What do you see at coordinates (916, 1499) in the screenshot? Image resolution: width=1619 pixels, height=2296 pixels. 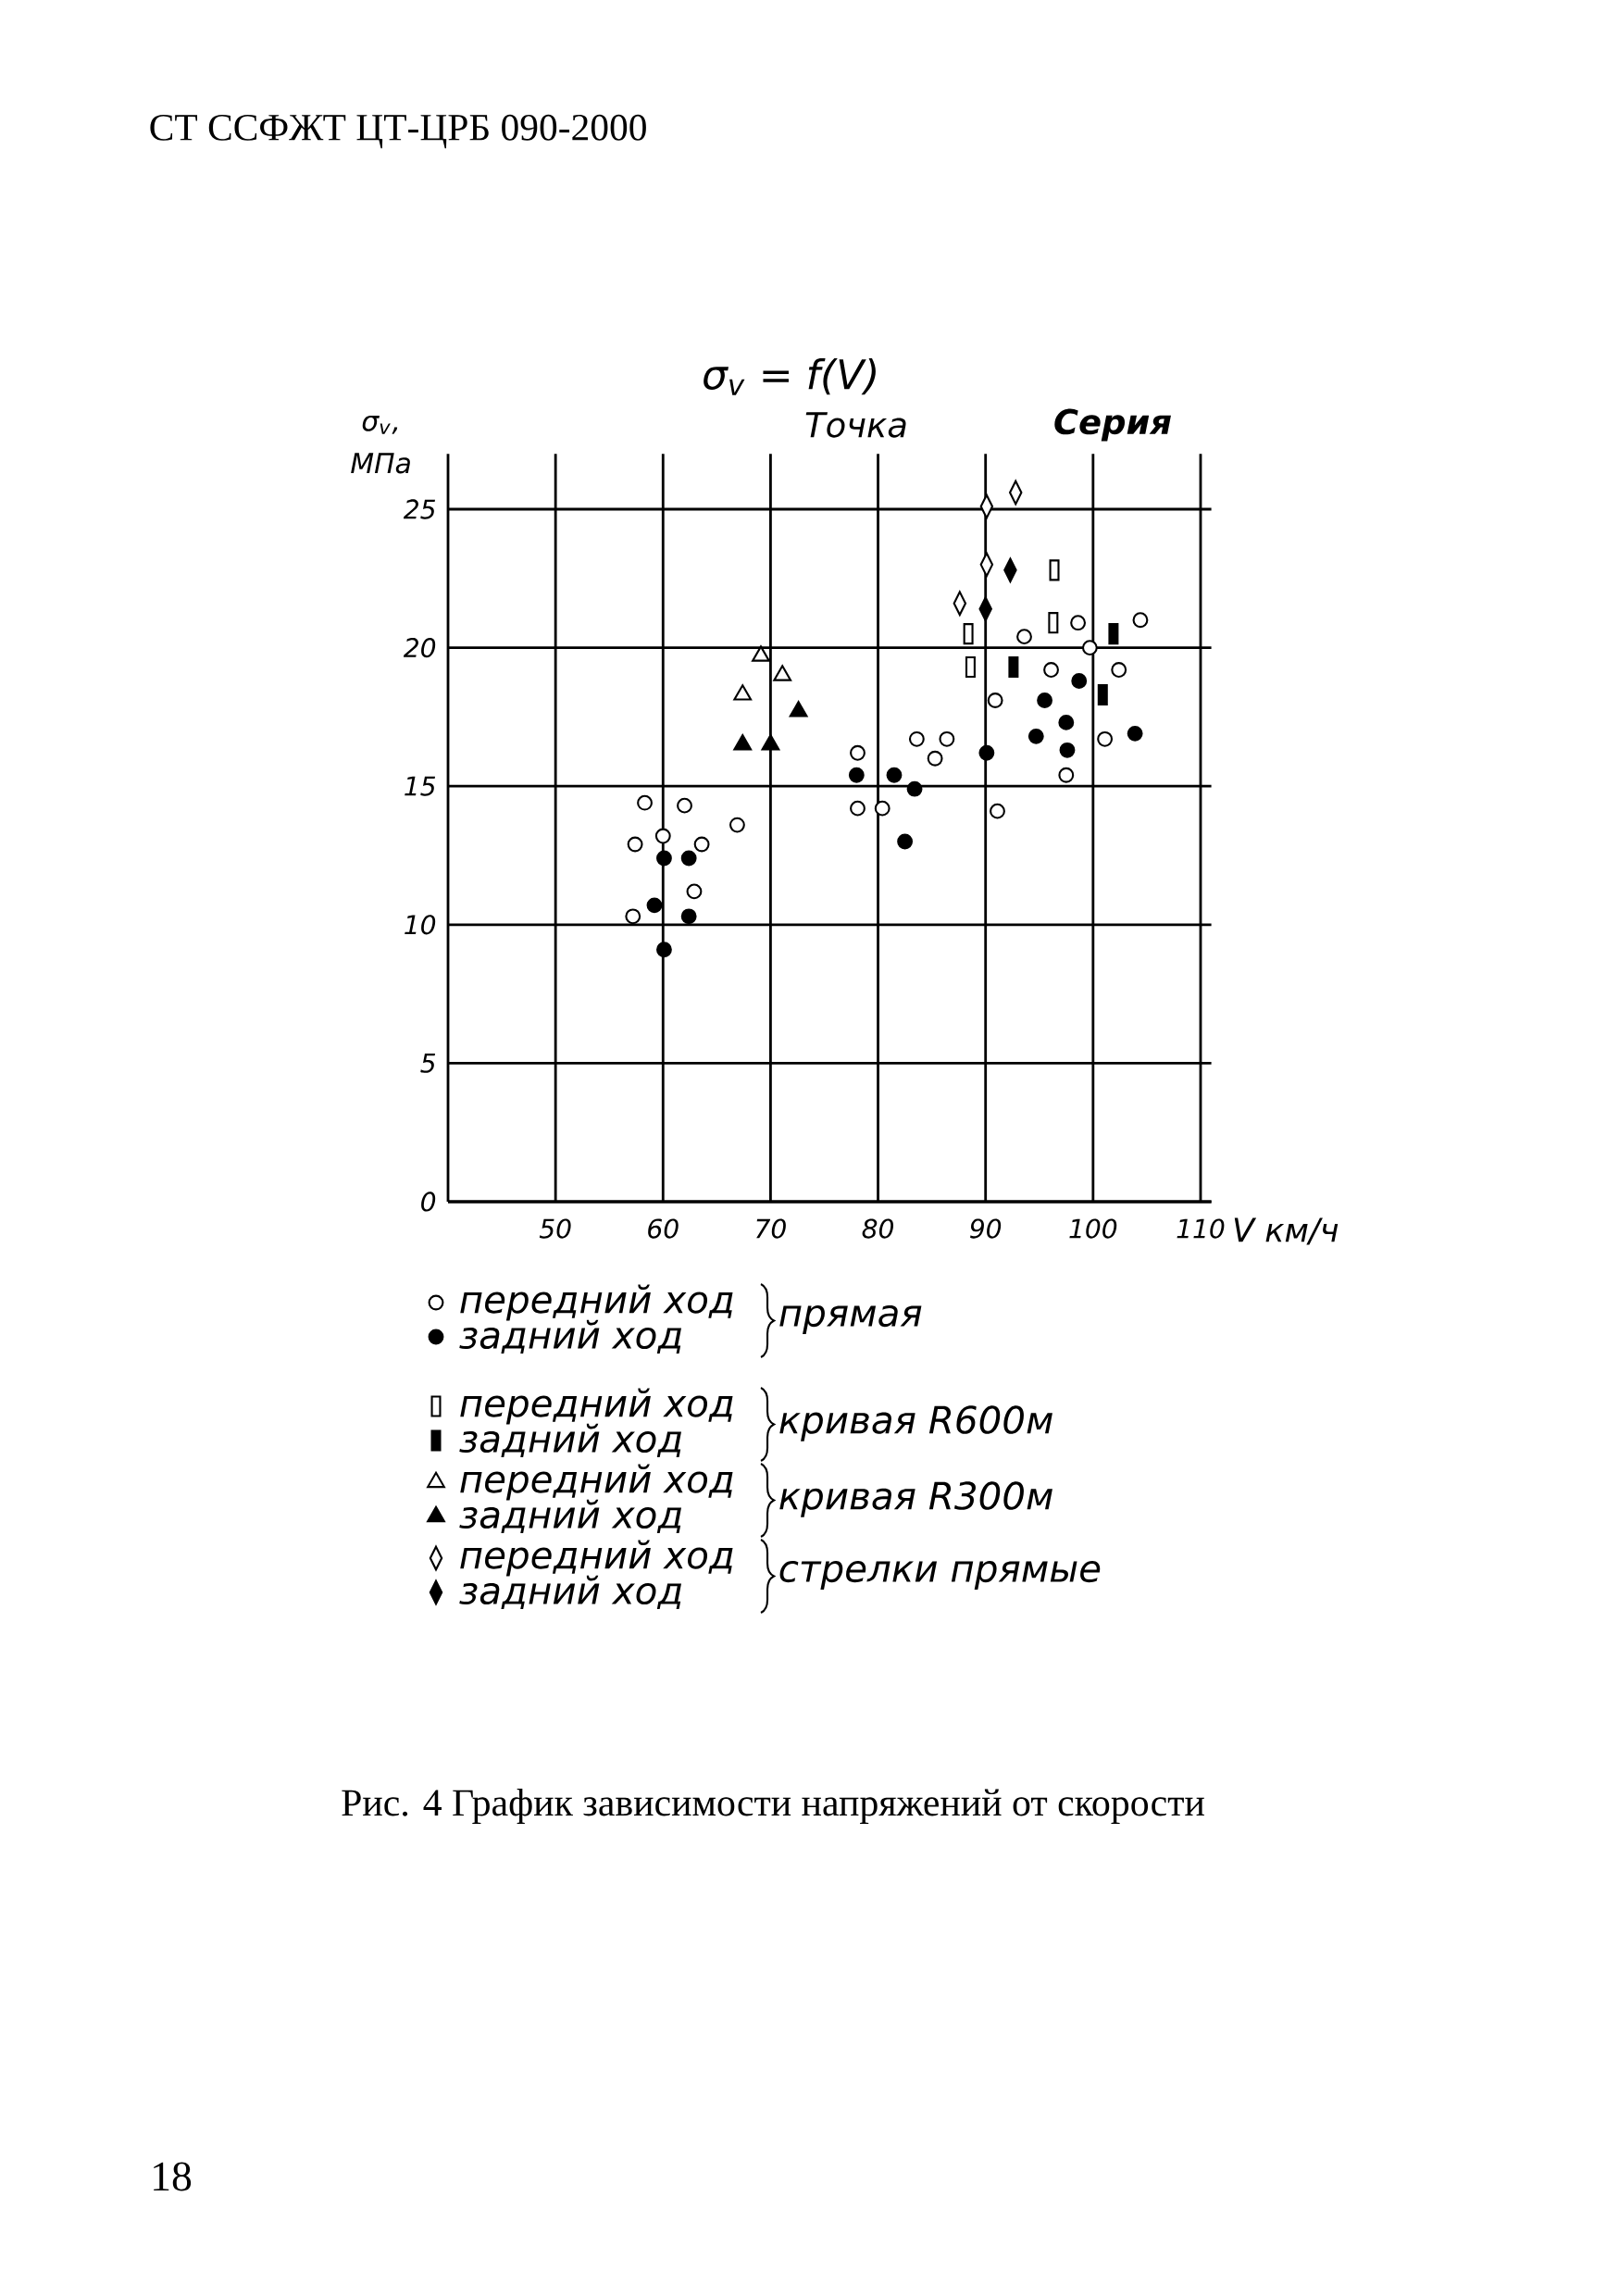 I see `text: кривая R300м` at bounding box center [916, 1499].